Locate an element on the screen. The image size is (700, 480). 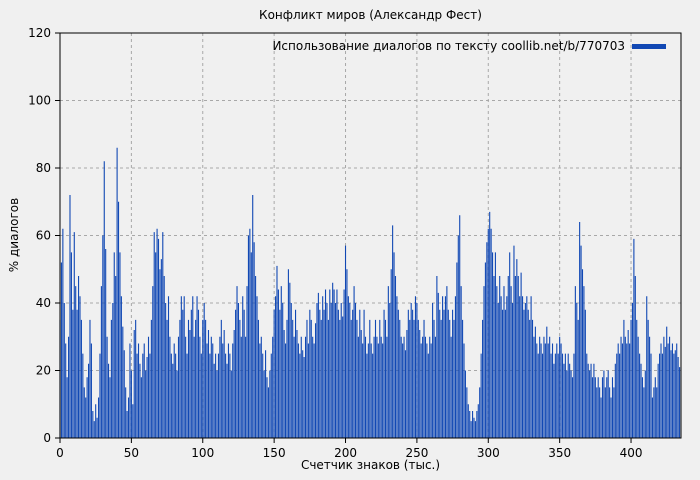
x-tick-label: 50 is located at coordinates (131, 453).